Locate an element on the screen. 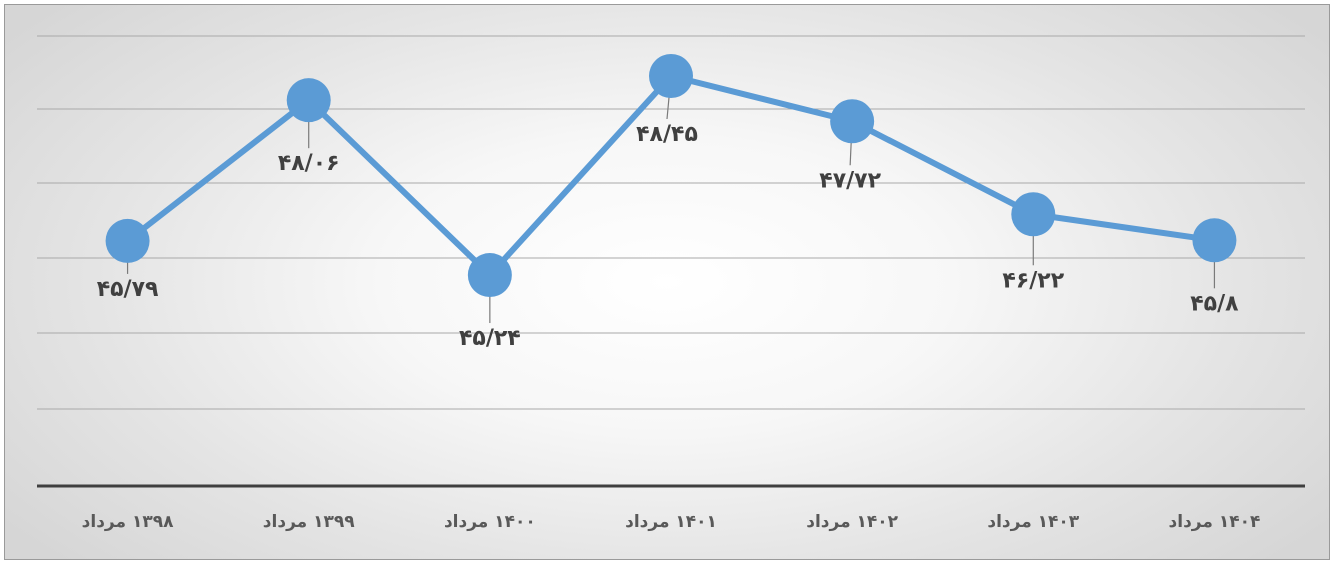  data-label: ۴۶/۲۲ is located at coordinates (1033, 280).